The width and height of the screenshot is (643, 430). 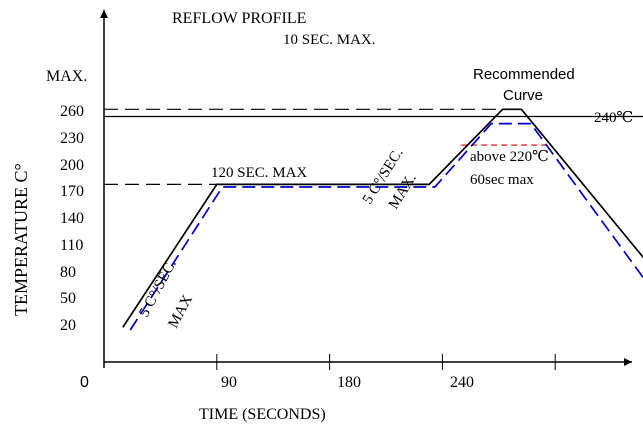 What do you see at coordinates (502, 180) in the screenshot?
I see `annotation-60sec-max: 60sec max` at bounding box center [502, 180].